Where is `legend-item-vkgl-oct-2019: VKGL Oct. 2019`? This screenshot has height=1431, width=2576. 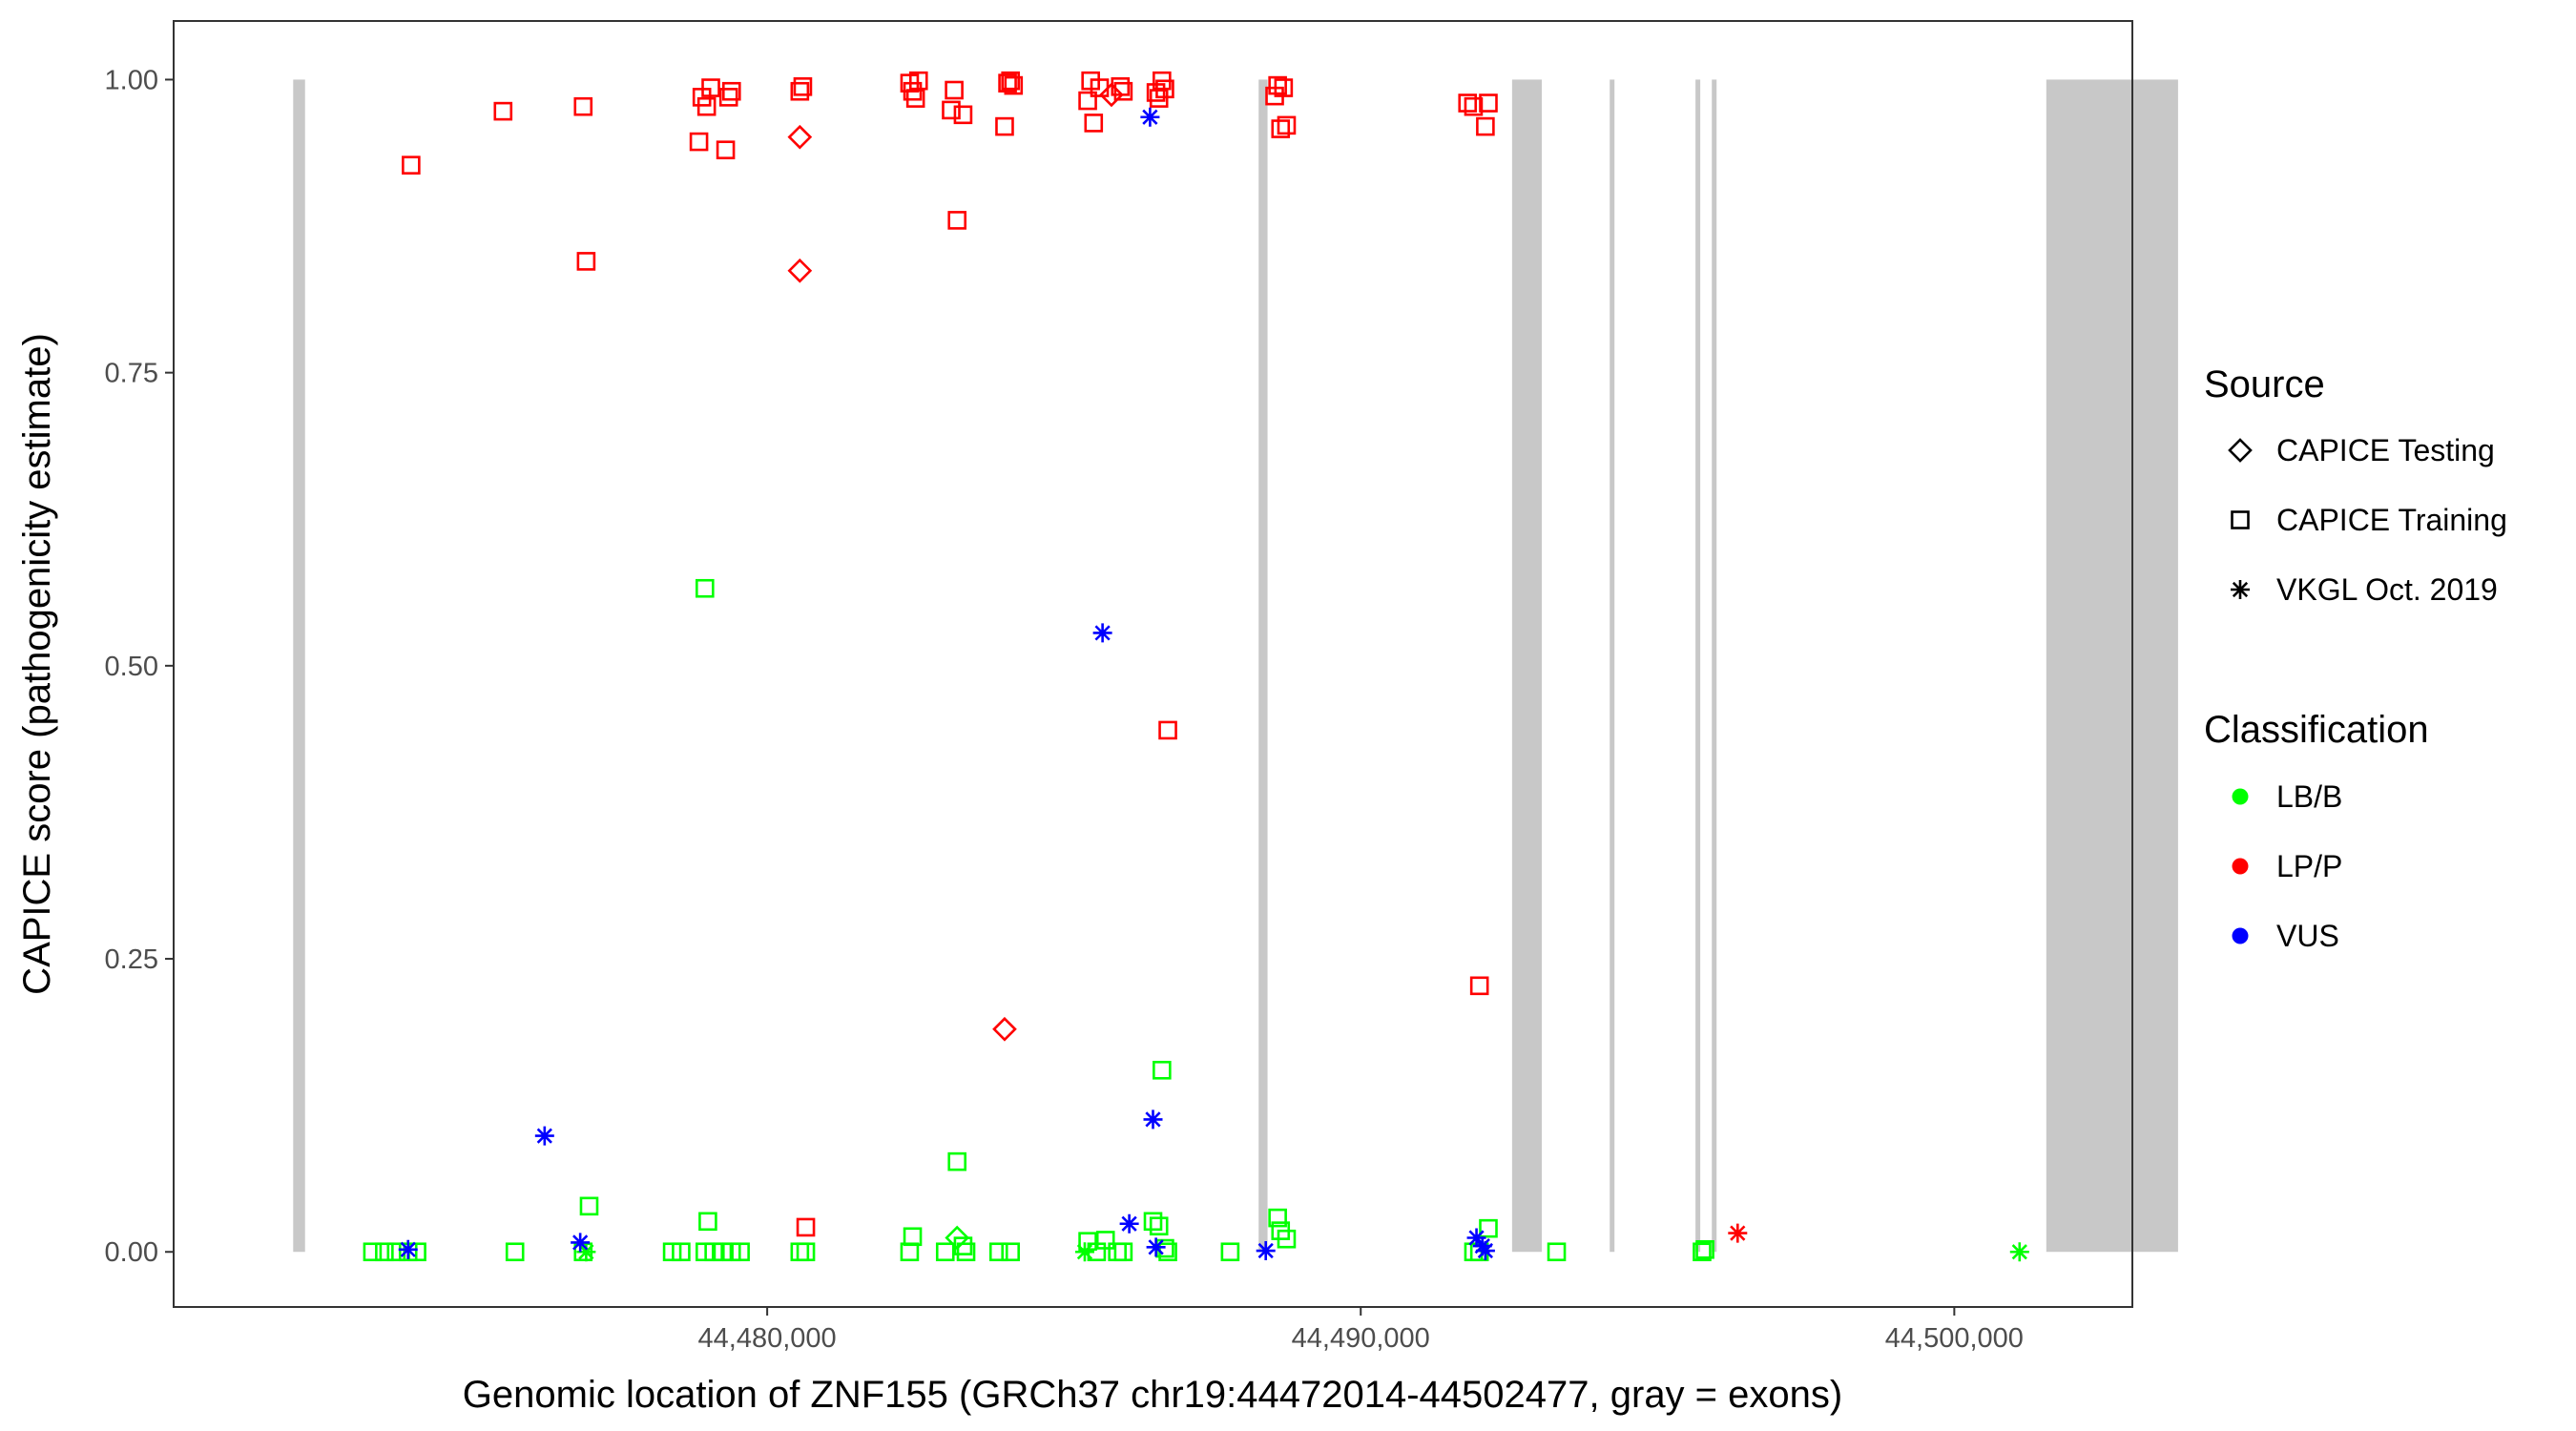
legend-item-vkgl-oct-2019: VKGL Oct. 2019 is located at coordinates (2364, 590).